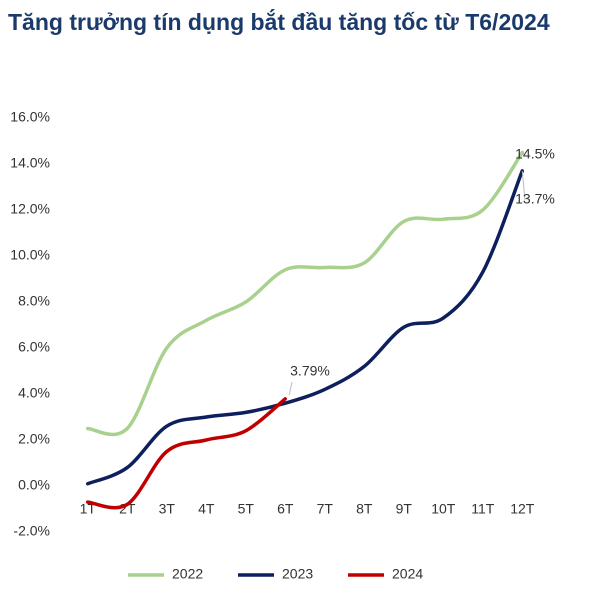 The image size is (600, 600). I want to click on y-tick-label: 6.0%, so click(34, 347).